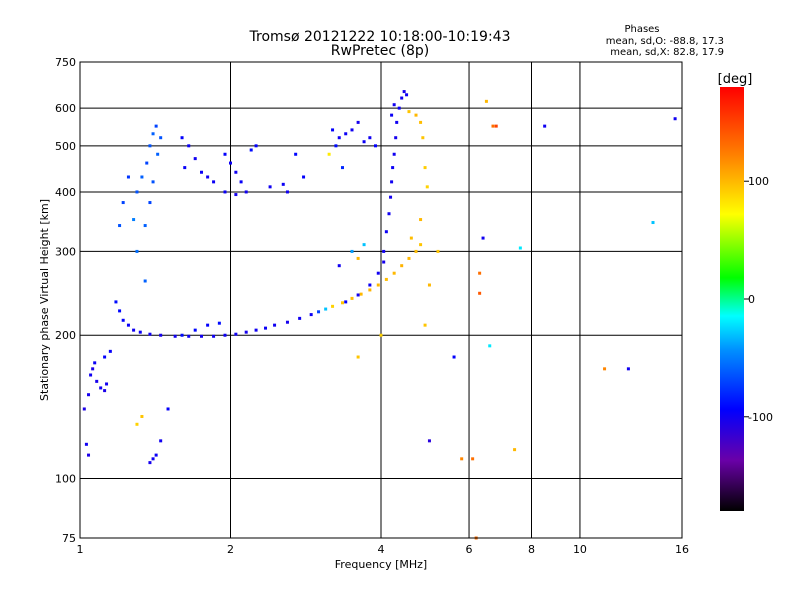 The image size is (800, 600). I want to click on y-tick-label: 500, so click(65, 146).